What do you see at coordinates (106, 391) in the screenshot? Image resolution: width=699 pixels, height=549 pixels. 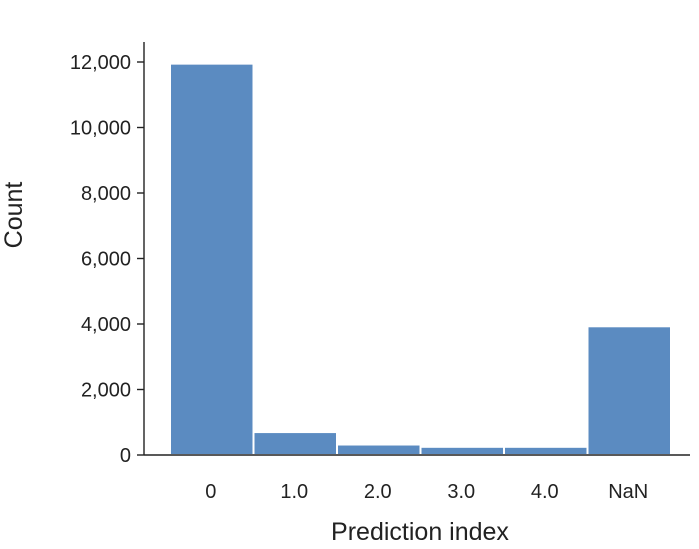 I see `y-tick-label: 2,000` at bounding box center [106, 391].